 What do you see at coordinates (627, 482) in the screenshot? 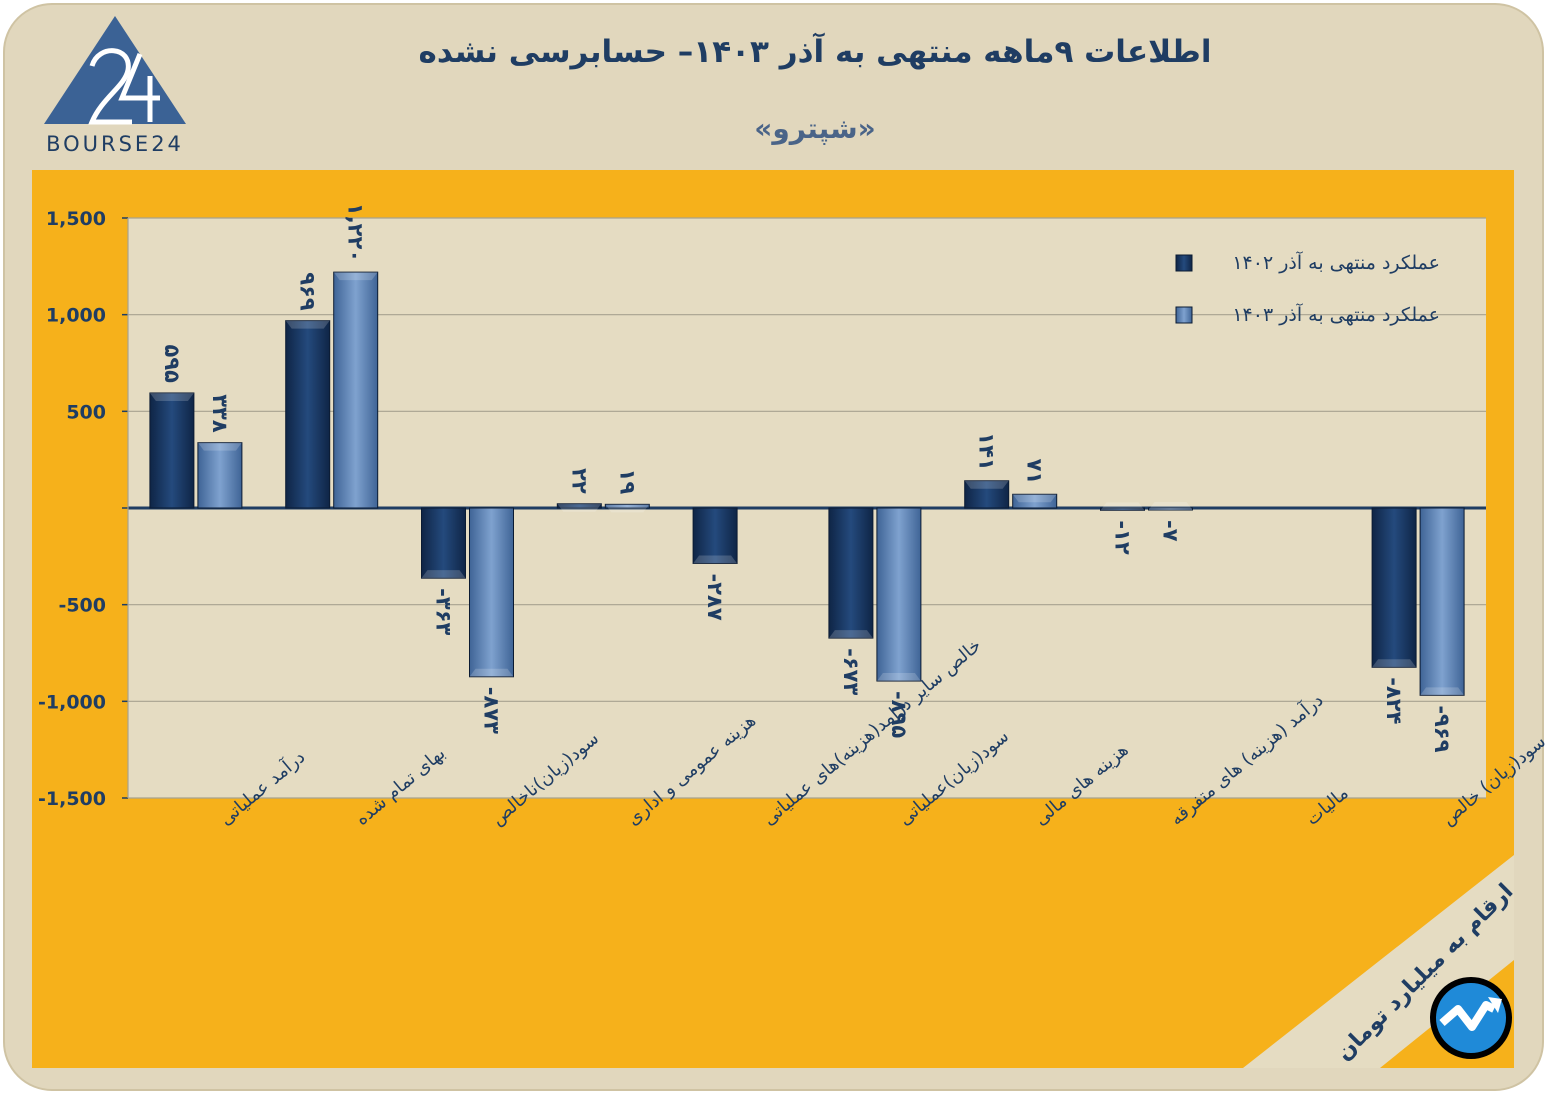
I see `data-label: ۱۹` at bounding box center [627, 482].